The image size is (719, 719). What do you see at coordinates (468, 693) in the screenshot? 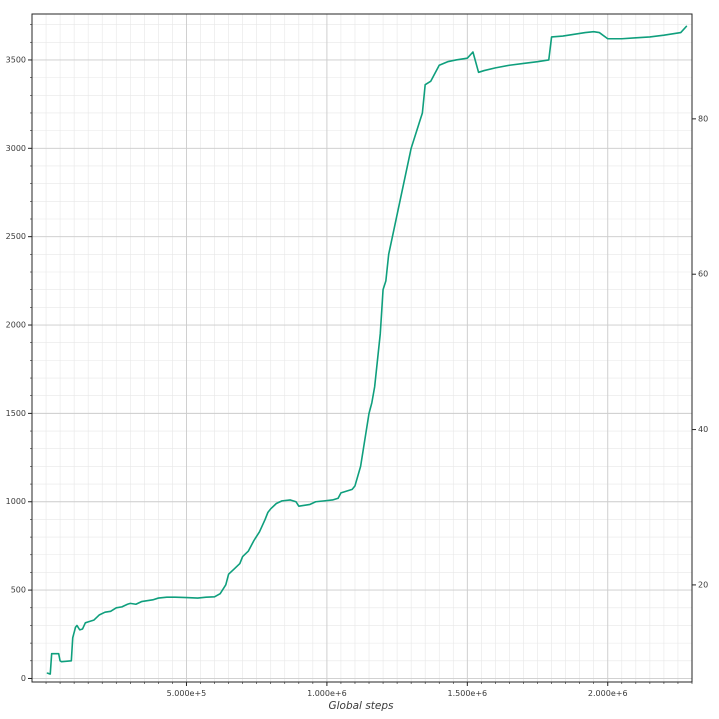
I see `svg-text: 1.500e+6` at bounding box center [468, 693].